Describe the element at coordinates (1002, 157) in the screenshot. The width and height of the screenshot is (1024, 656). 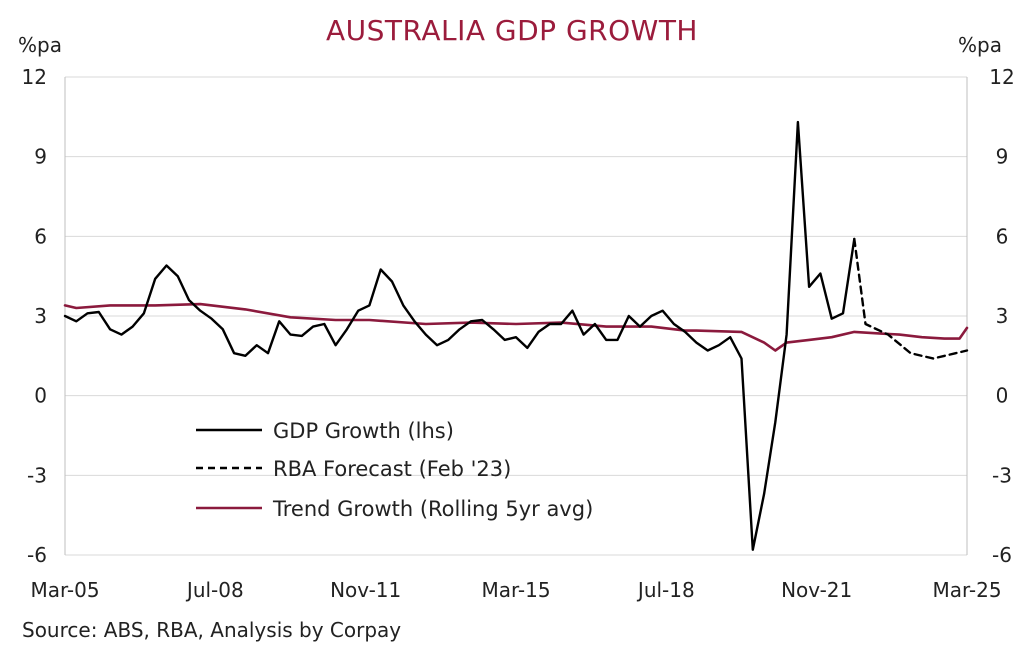
I see `y-right-tick-label: 9` at that location.